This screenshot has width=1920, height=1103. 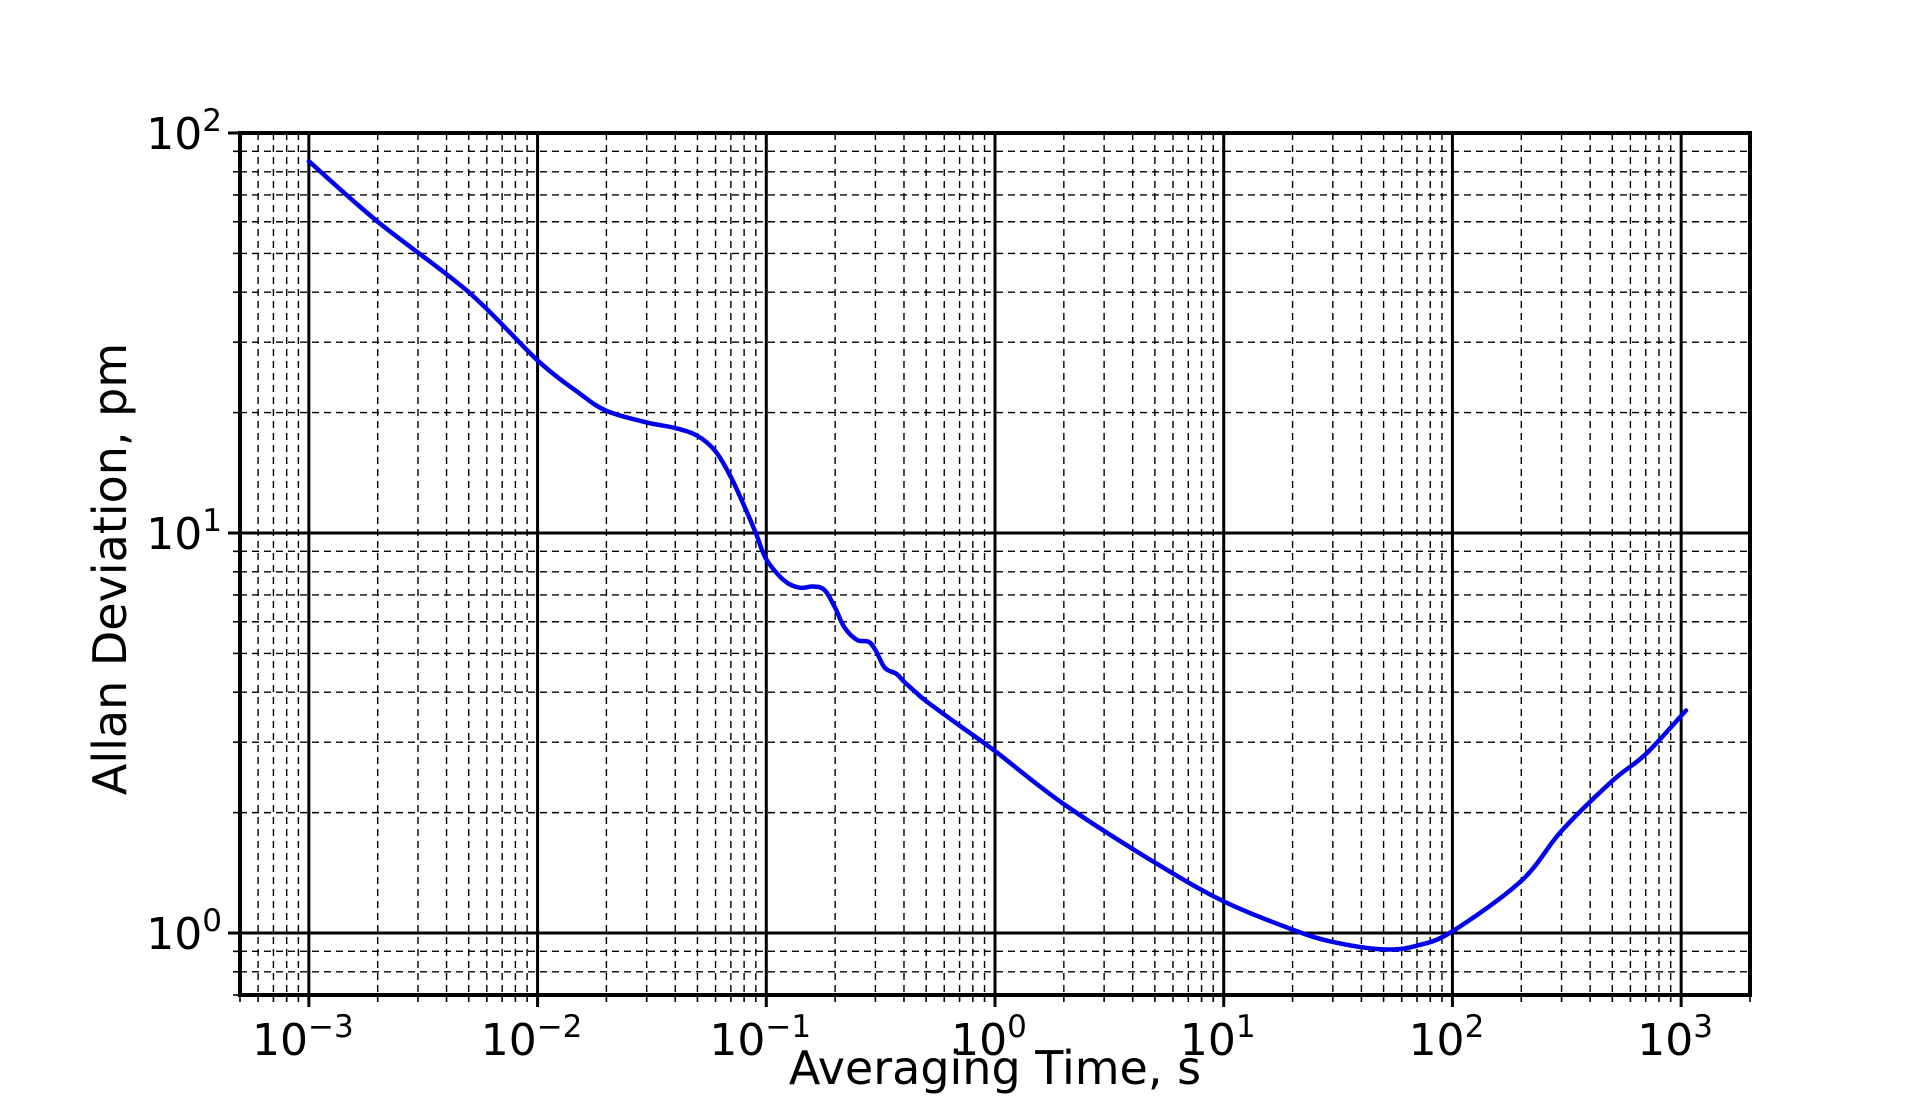 What do you see at coordinates (110, 569) in the screenshot?
I see `y-axis-label: Allan Deviation, pm` at bounding box center [110, 569].